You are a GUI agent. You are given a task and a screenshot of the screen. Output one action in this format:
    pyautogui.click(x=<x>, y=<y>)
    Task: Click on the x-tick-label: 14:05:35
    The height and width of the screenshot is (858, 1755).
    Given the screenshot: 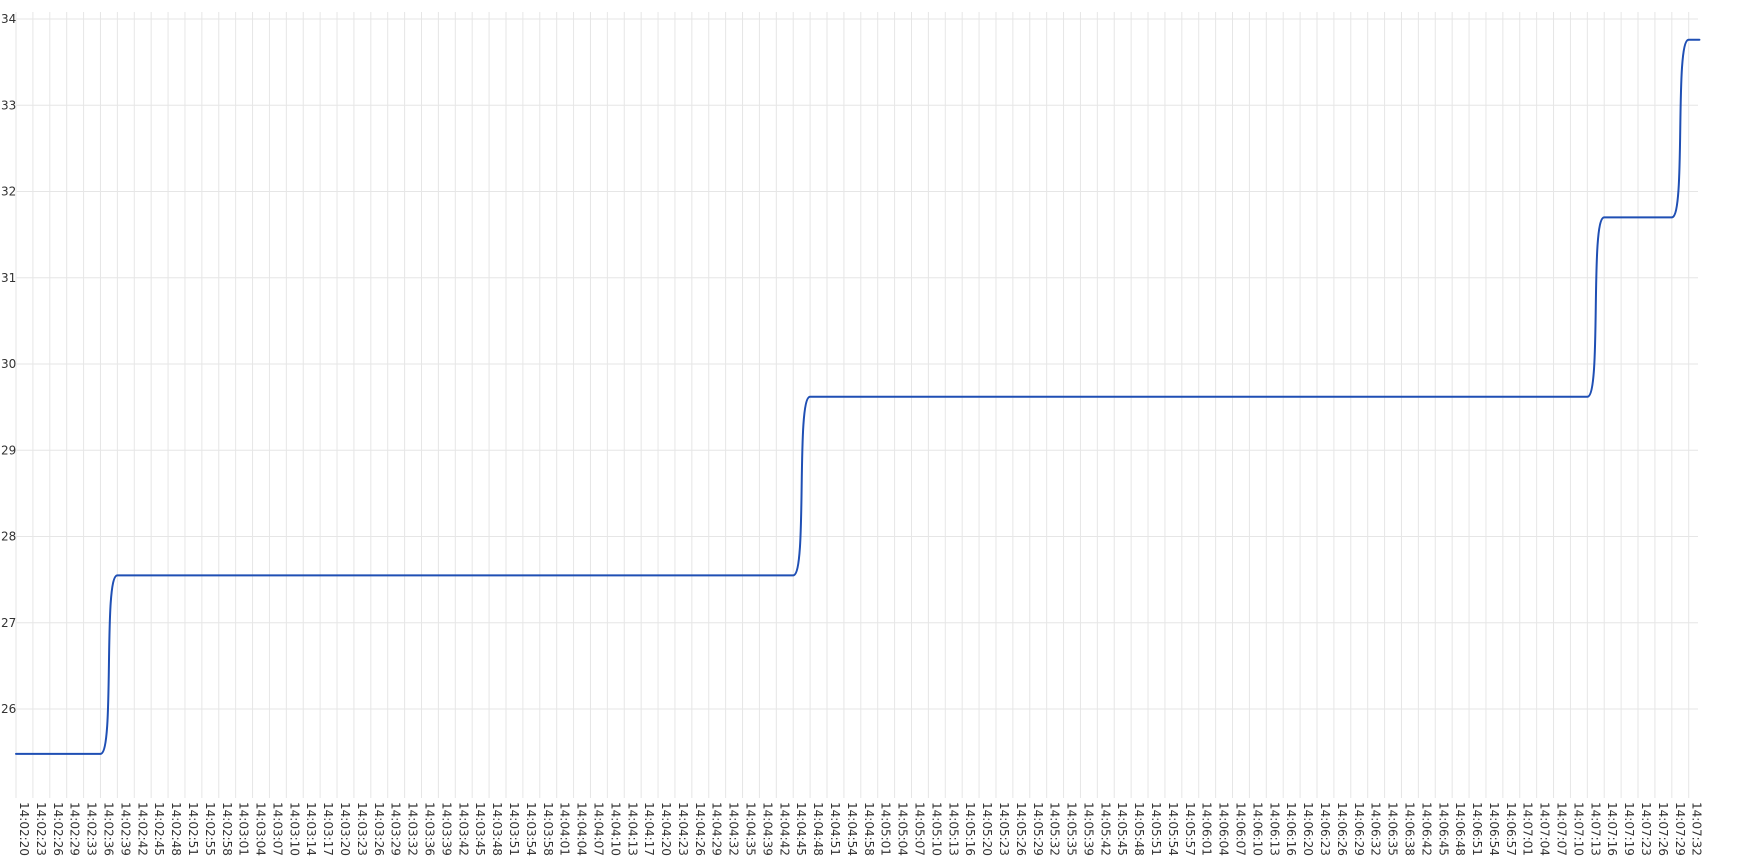 What is the action you would take?
    pyautogui.click(x=1072, y=829)
    